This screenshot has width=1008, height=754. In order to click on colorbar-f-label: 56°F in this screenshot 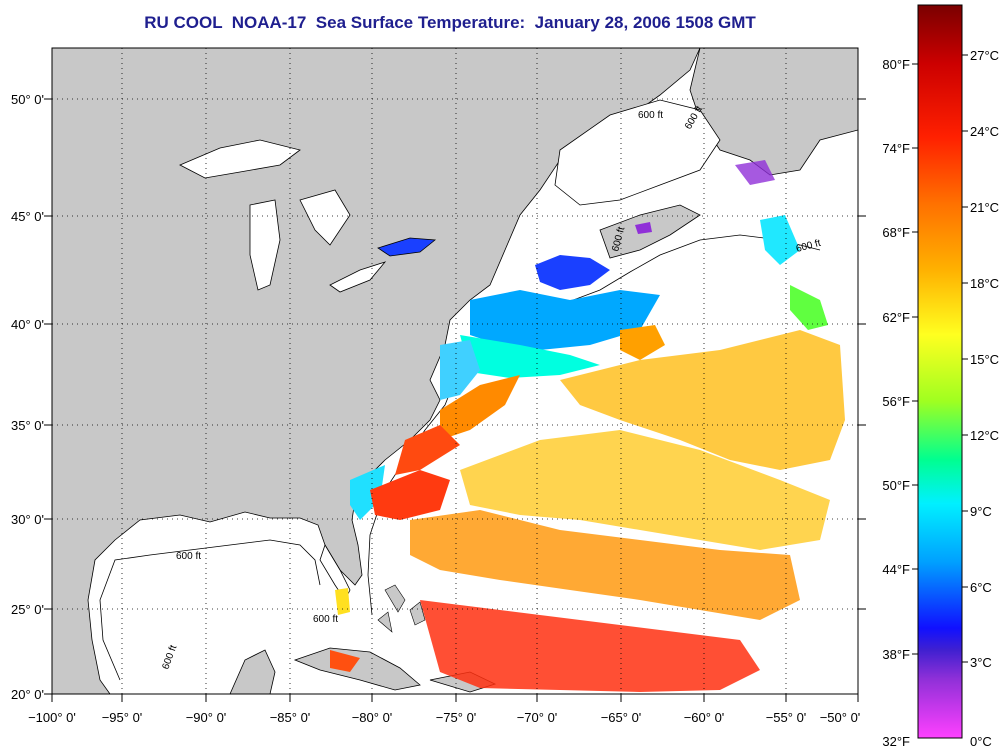, I will do `click(896, 401)`.